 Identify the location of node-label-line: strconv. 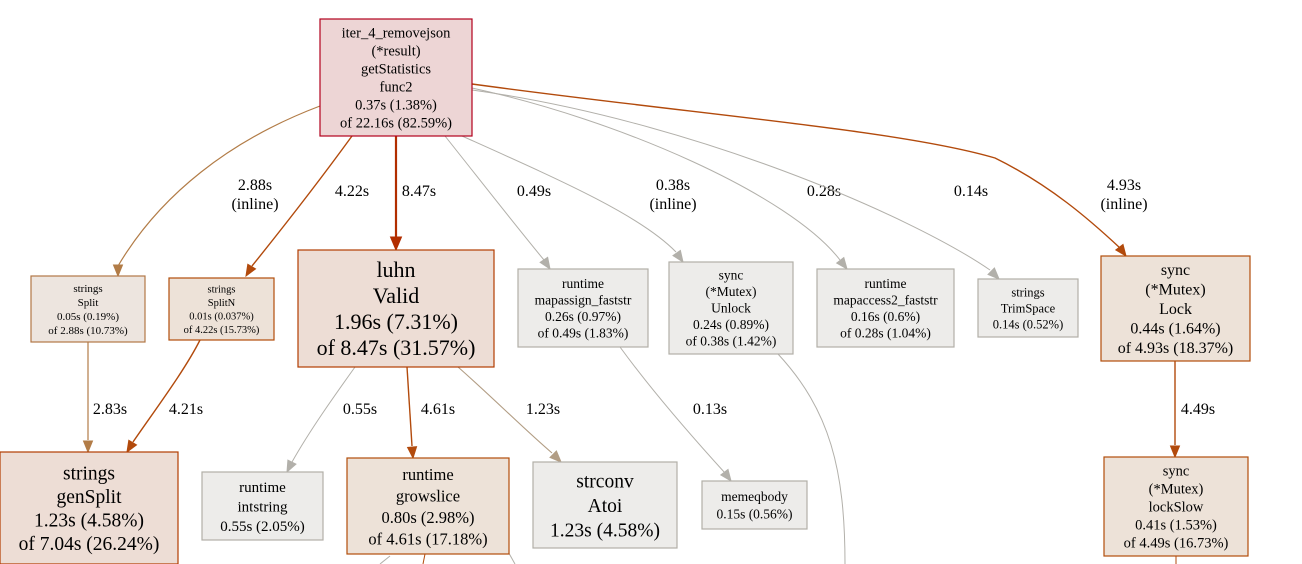
(605, 481).